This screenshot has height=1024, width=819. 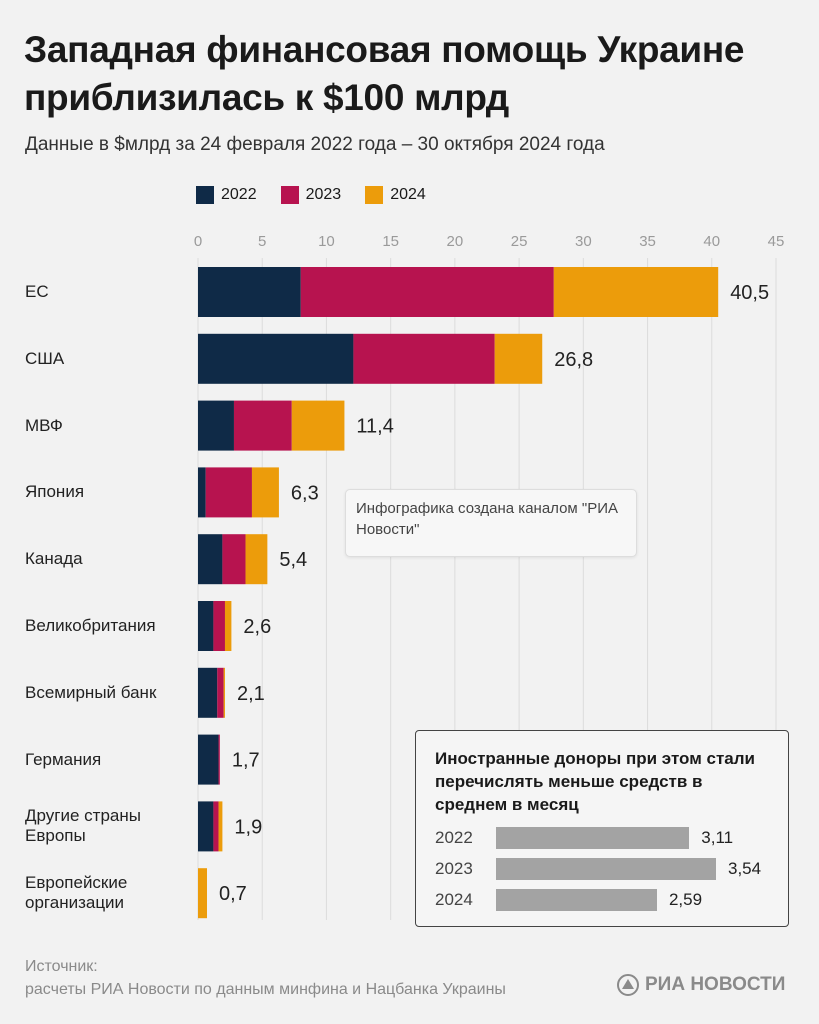 What do you see at coordinates (76, 893) in the screenshot?
I see `category-label: Европейские организации` at bounding box center [76, 893].